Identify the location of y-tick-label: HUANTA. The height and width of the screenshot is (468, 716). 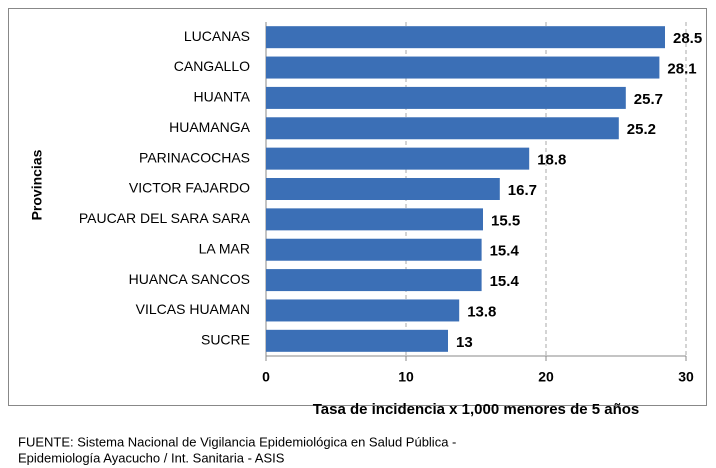
(221, 97).